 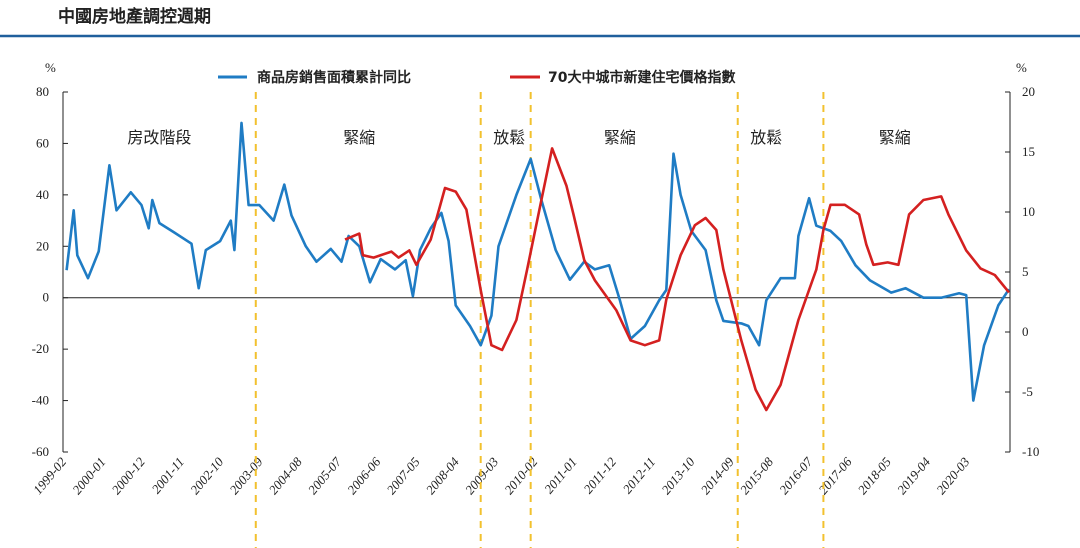 What do you see at coordinates (482, 475) in the screenshot?
I see `x-tick-label: 2009-03` at bounding box center [482, 475].